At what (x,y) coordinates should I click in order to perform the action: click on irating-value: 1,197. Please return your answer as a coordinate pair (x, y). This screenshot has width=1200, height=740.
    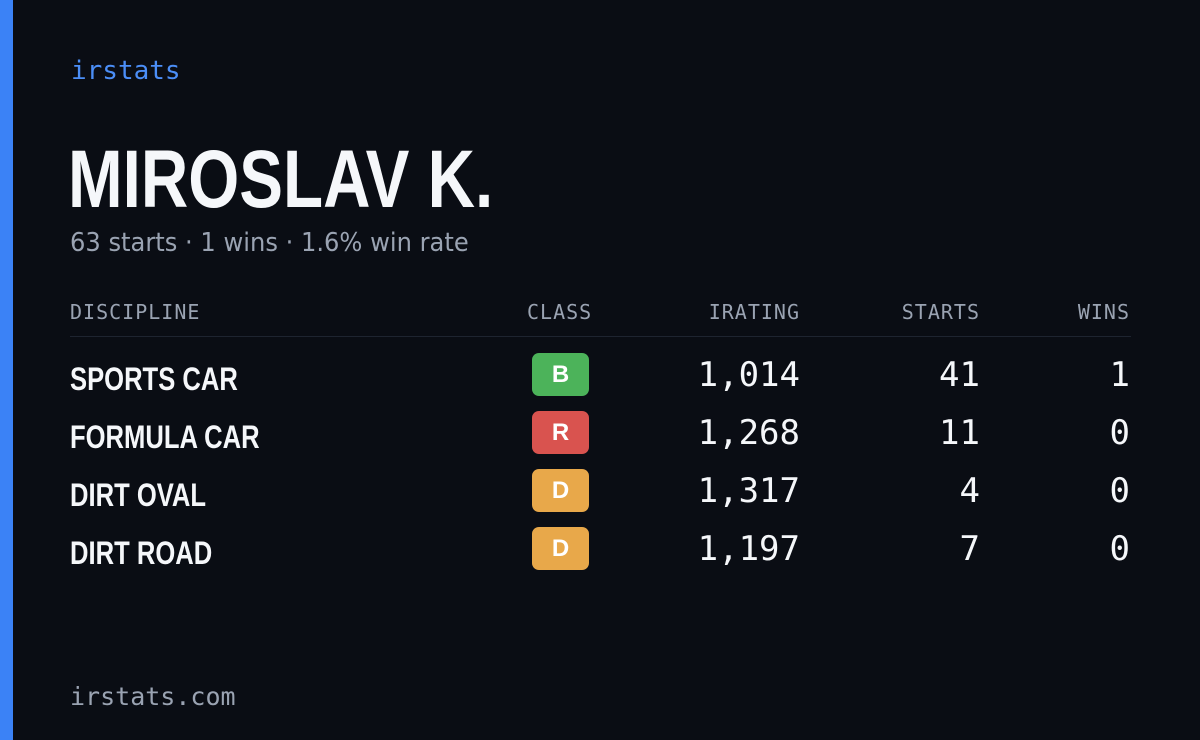
    Looking at the image, I should click on (748, 549).